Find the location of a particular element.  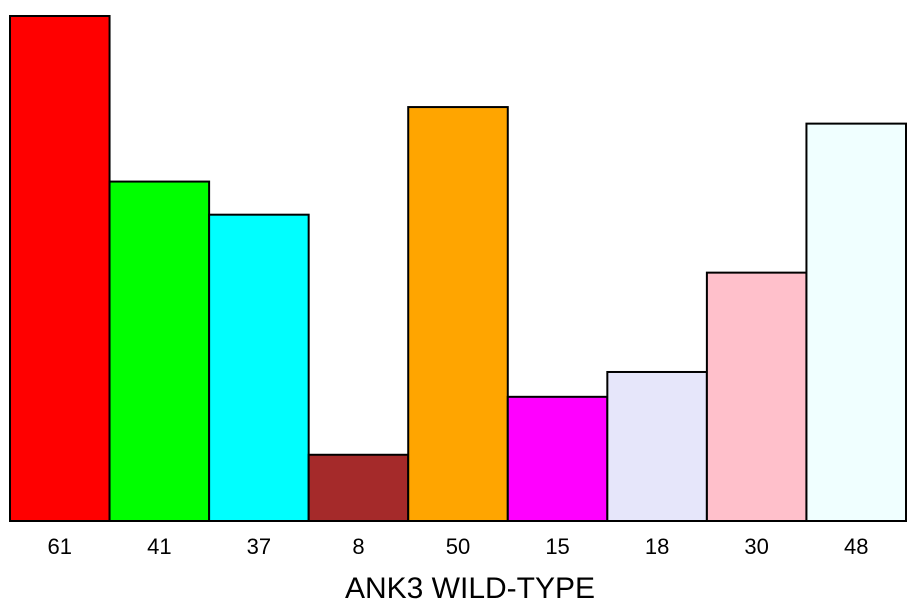

x-tick-label: 48 is located at coordinates (856, 546).